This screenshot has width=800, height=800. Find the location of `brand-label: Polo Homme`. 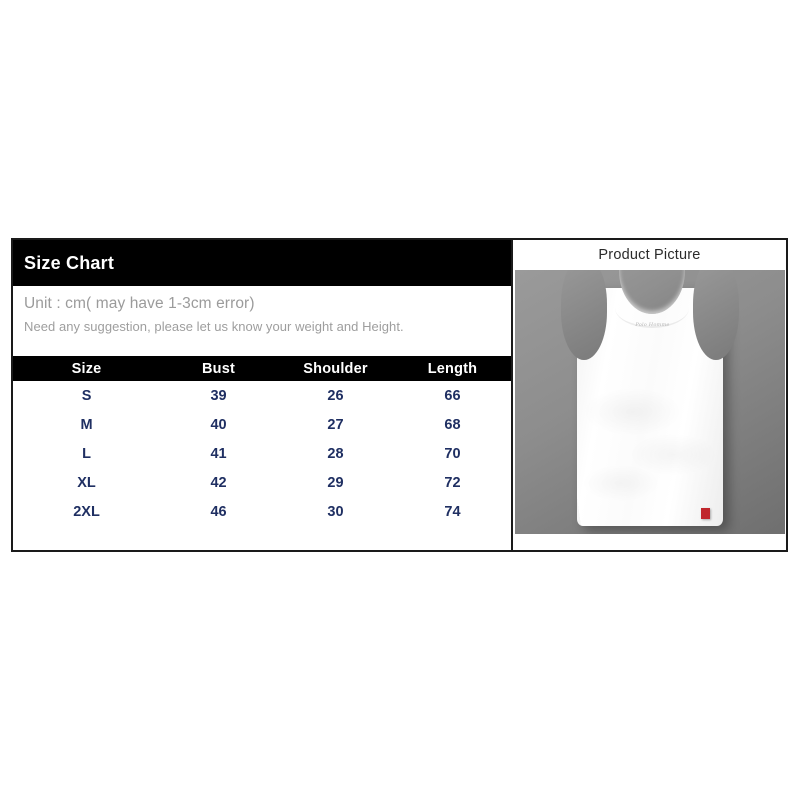

brand-label: Polo Homme is located at coordinates (652, 325).